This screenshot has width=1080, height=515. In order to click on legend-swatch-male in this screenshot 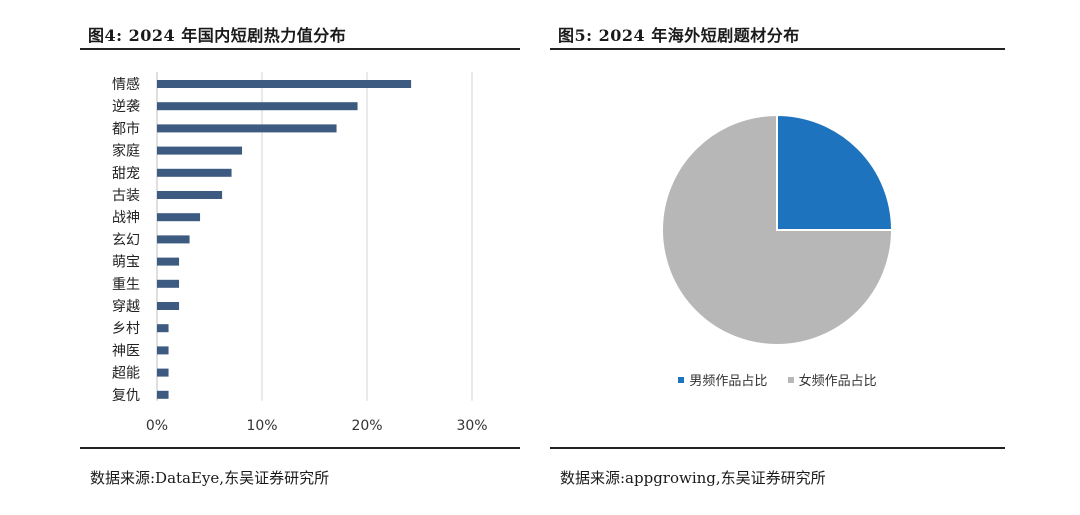, I will do `click(681, 379)`.